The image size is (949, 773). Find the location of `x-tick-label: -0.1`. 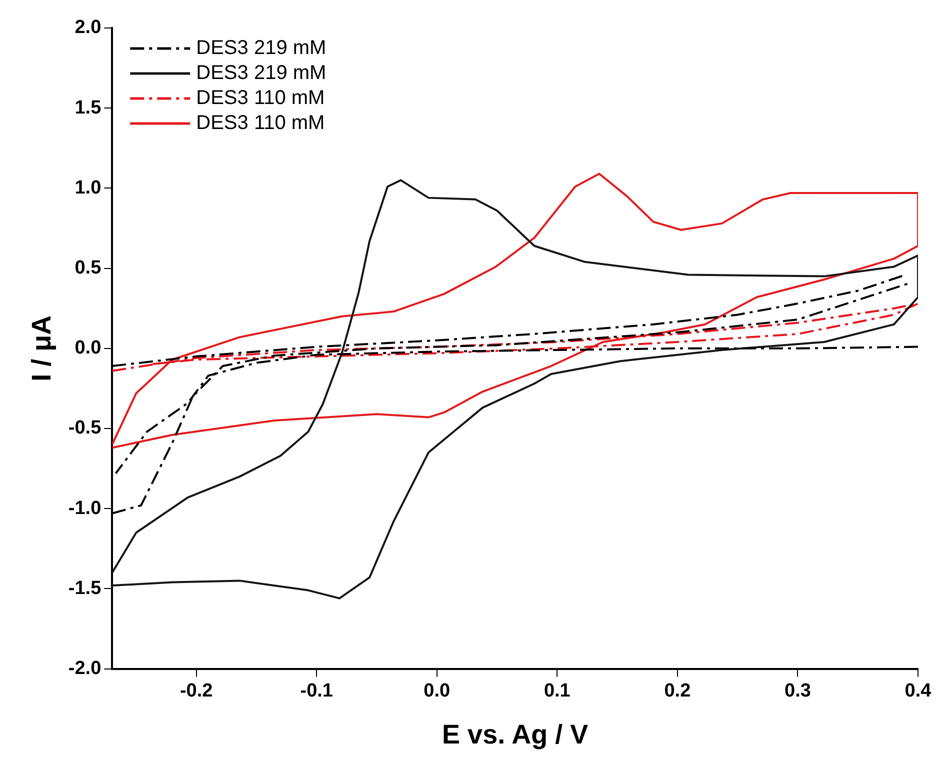

x-tick-label: -0.1 is located at coordinates (317, 691).